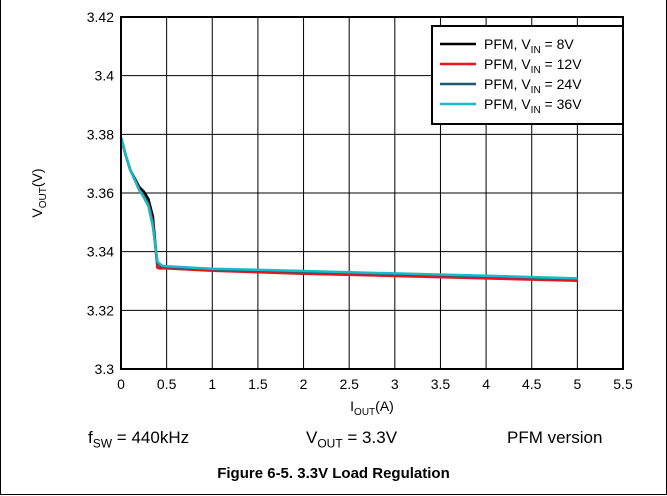  Describe the element at coordinates (623, 384) in the screenshot. I see `x-tick-label: 5.5` at that location.